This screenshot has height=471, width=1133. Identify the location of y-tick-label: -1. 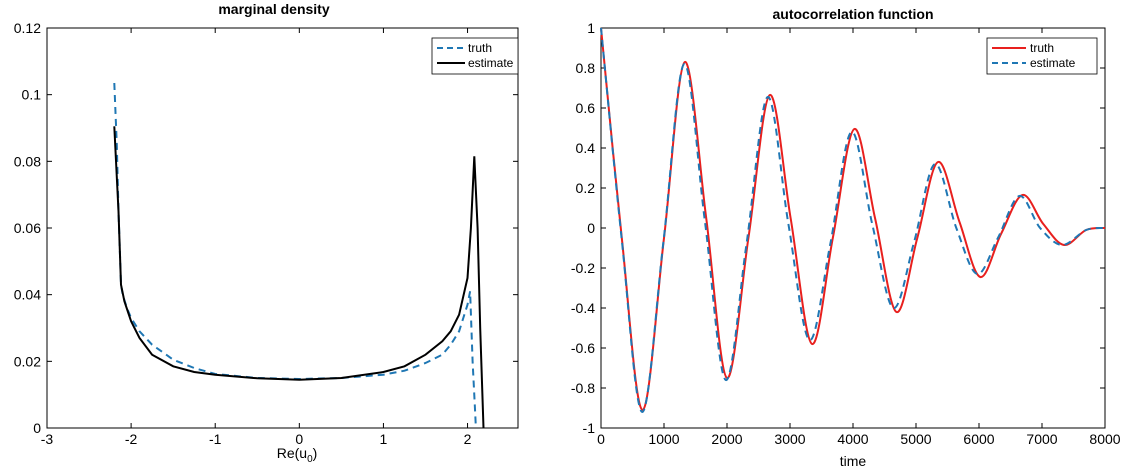
(589, 428).